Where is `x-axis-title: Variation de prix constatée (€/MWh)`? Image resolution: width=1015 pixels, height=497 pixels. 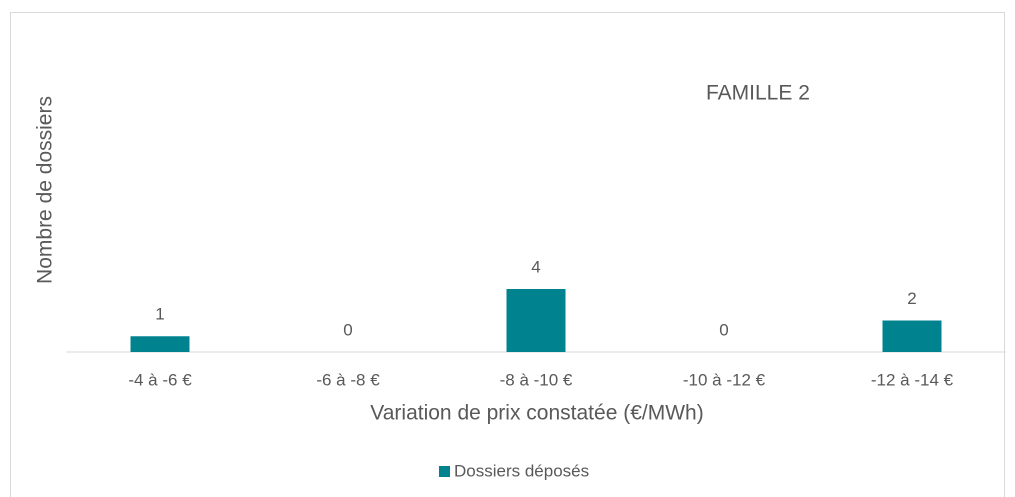
x-axis-title: Variation de prix constatée (€/MWh) is located at coordinates (536, 413).